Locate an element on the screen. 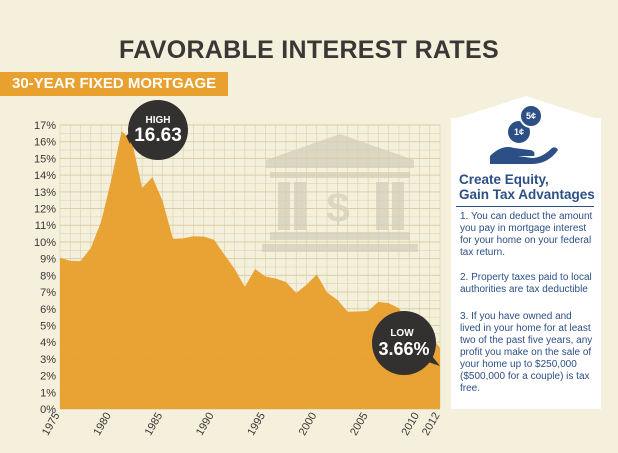 This screenshot has height=453, width=618. y-tick-label: 13% is located at coordinates (45, 193).